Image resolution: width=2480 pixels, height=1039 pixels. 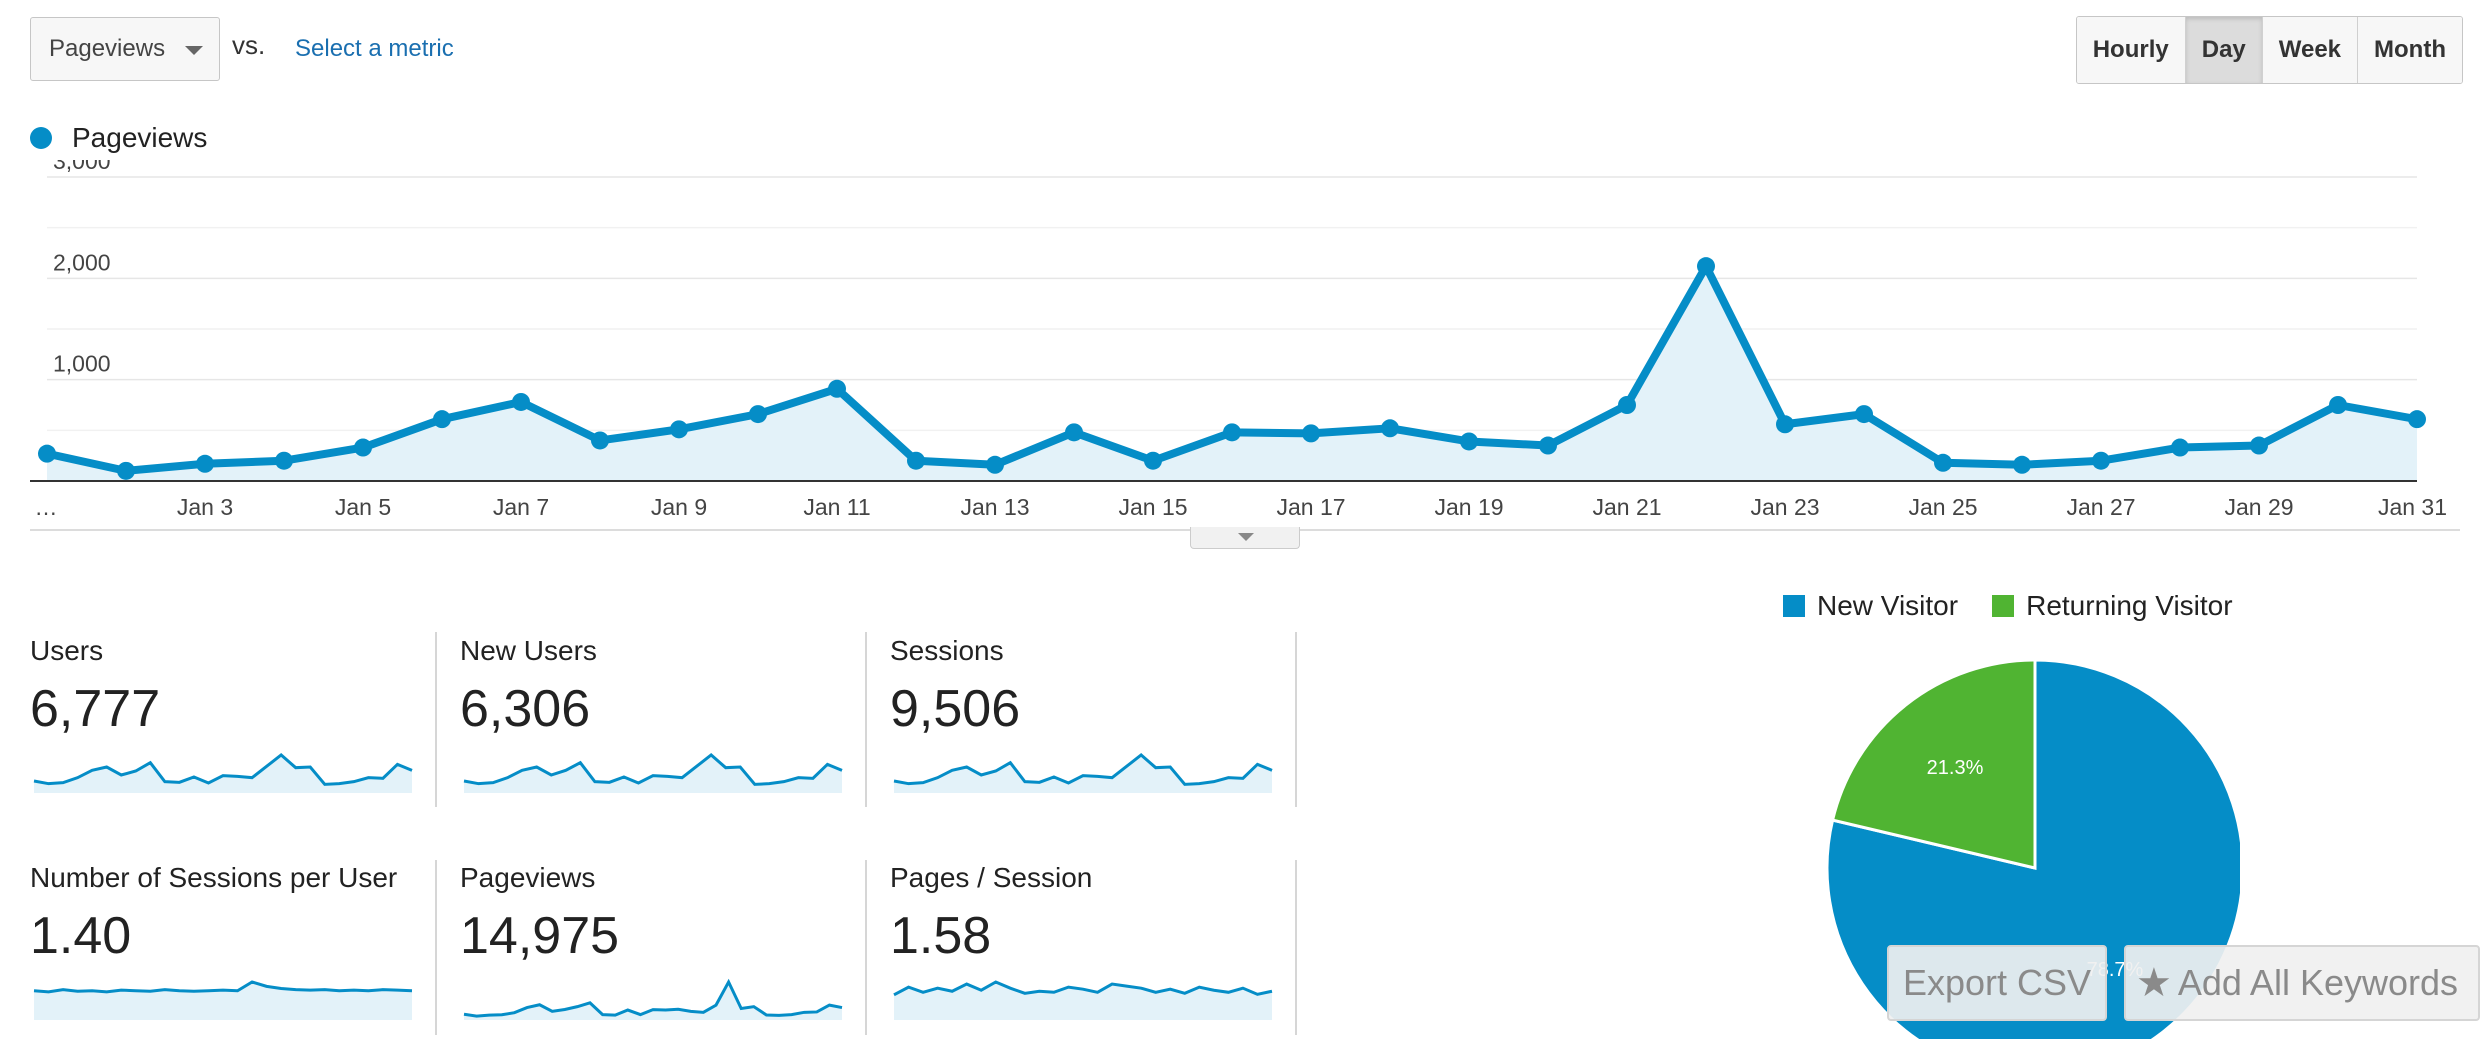 I want to click on pie-legend: New Visitor Returning Visitor, so click(x=2025, y=606).